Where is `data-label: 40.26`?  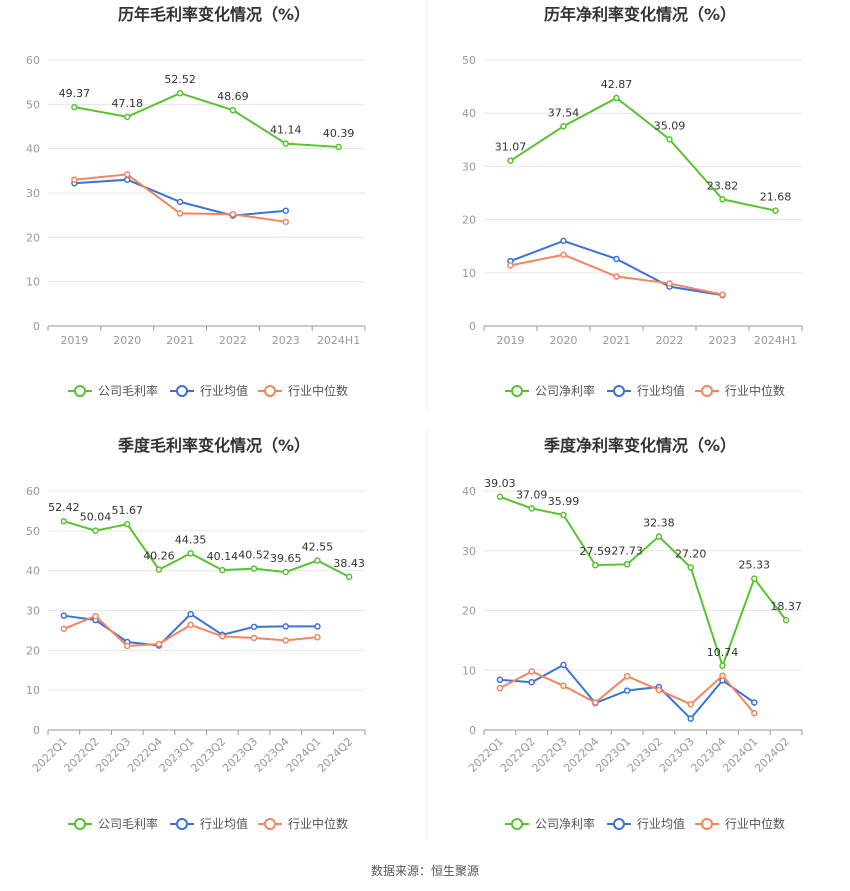
data-label: 40.26 is located at coordinates (159, 556).